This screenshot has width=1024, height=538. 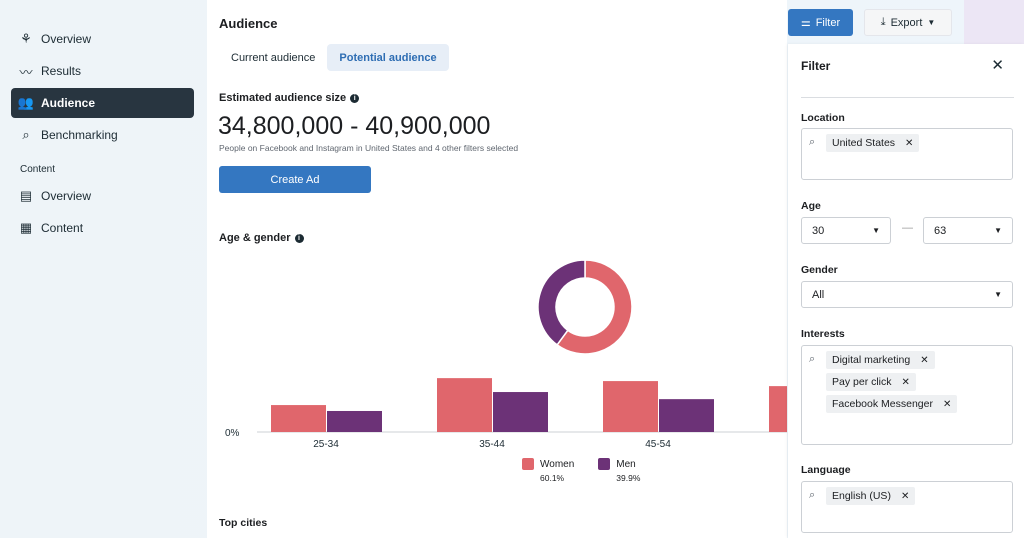 What do you see at coordinates (818, 230) in the screenshot?
I see `age-min-value: 30` at bounding box center [818, 230].